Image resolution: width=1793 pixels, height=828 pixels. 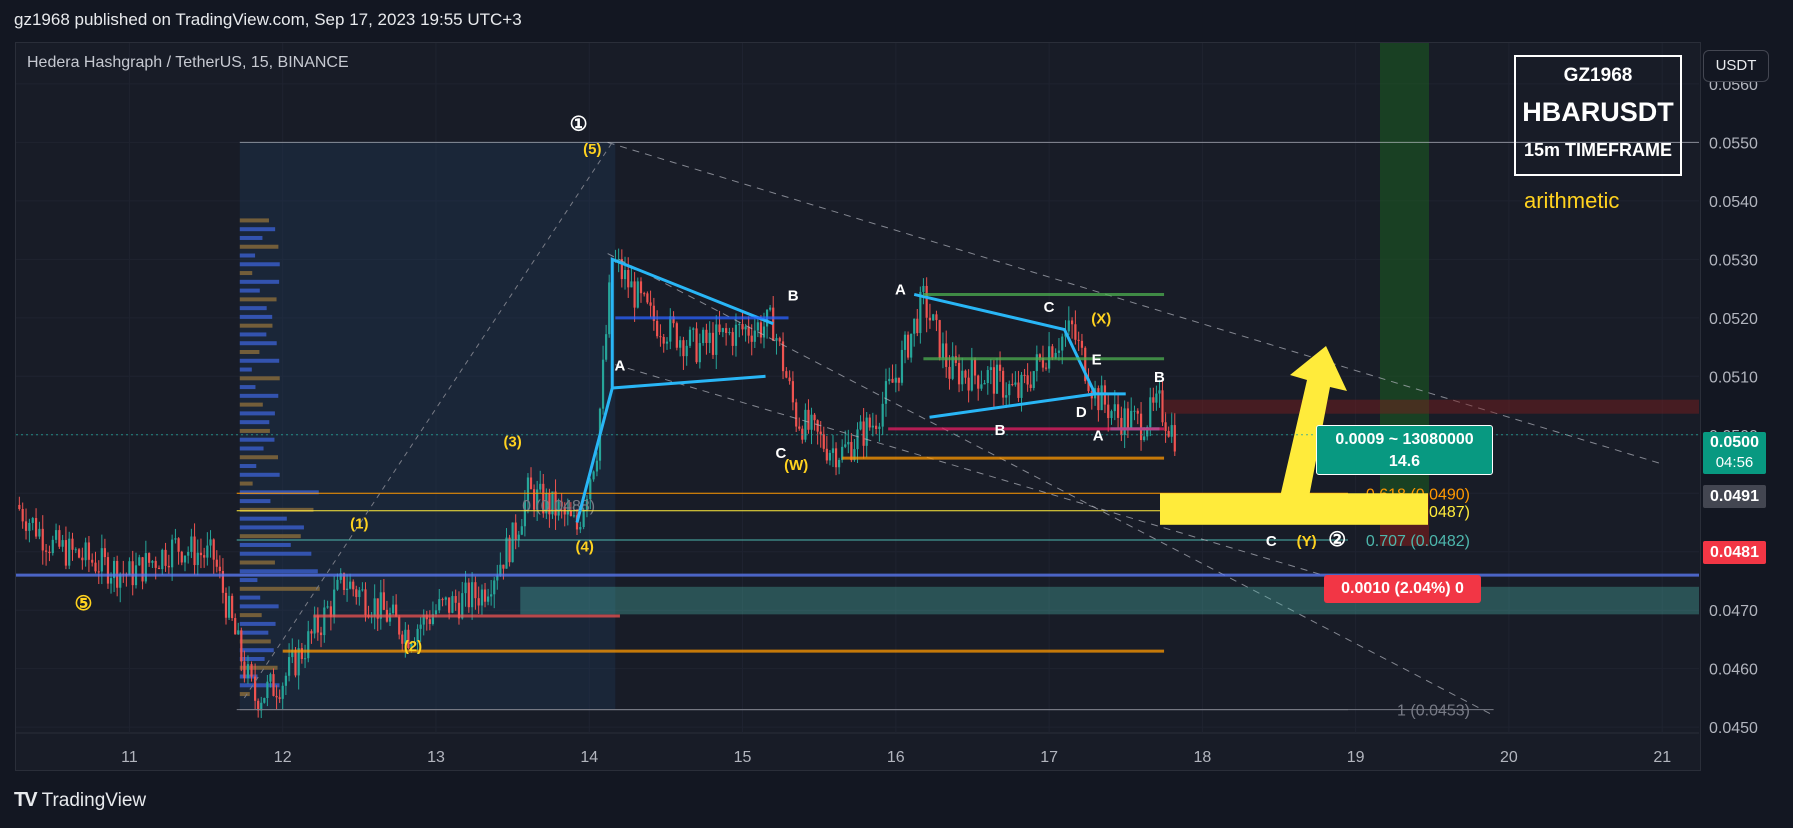 What do you see at coordinates (1404, 439) in the screenshot?
I see `position-line-1: 0.0009 ~ 13080000` at bounding box center [1404, 439].